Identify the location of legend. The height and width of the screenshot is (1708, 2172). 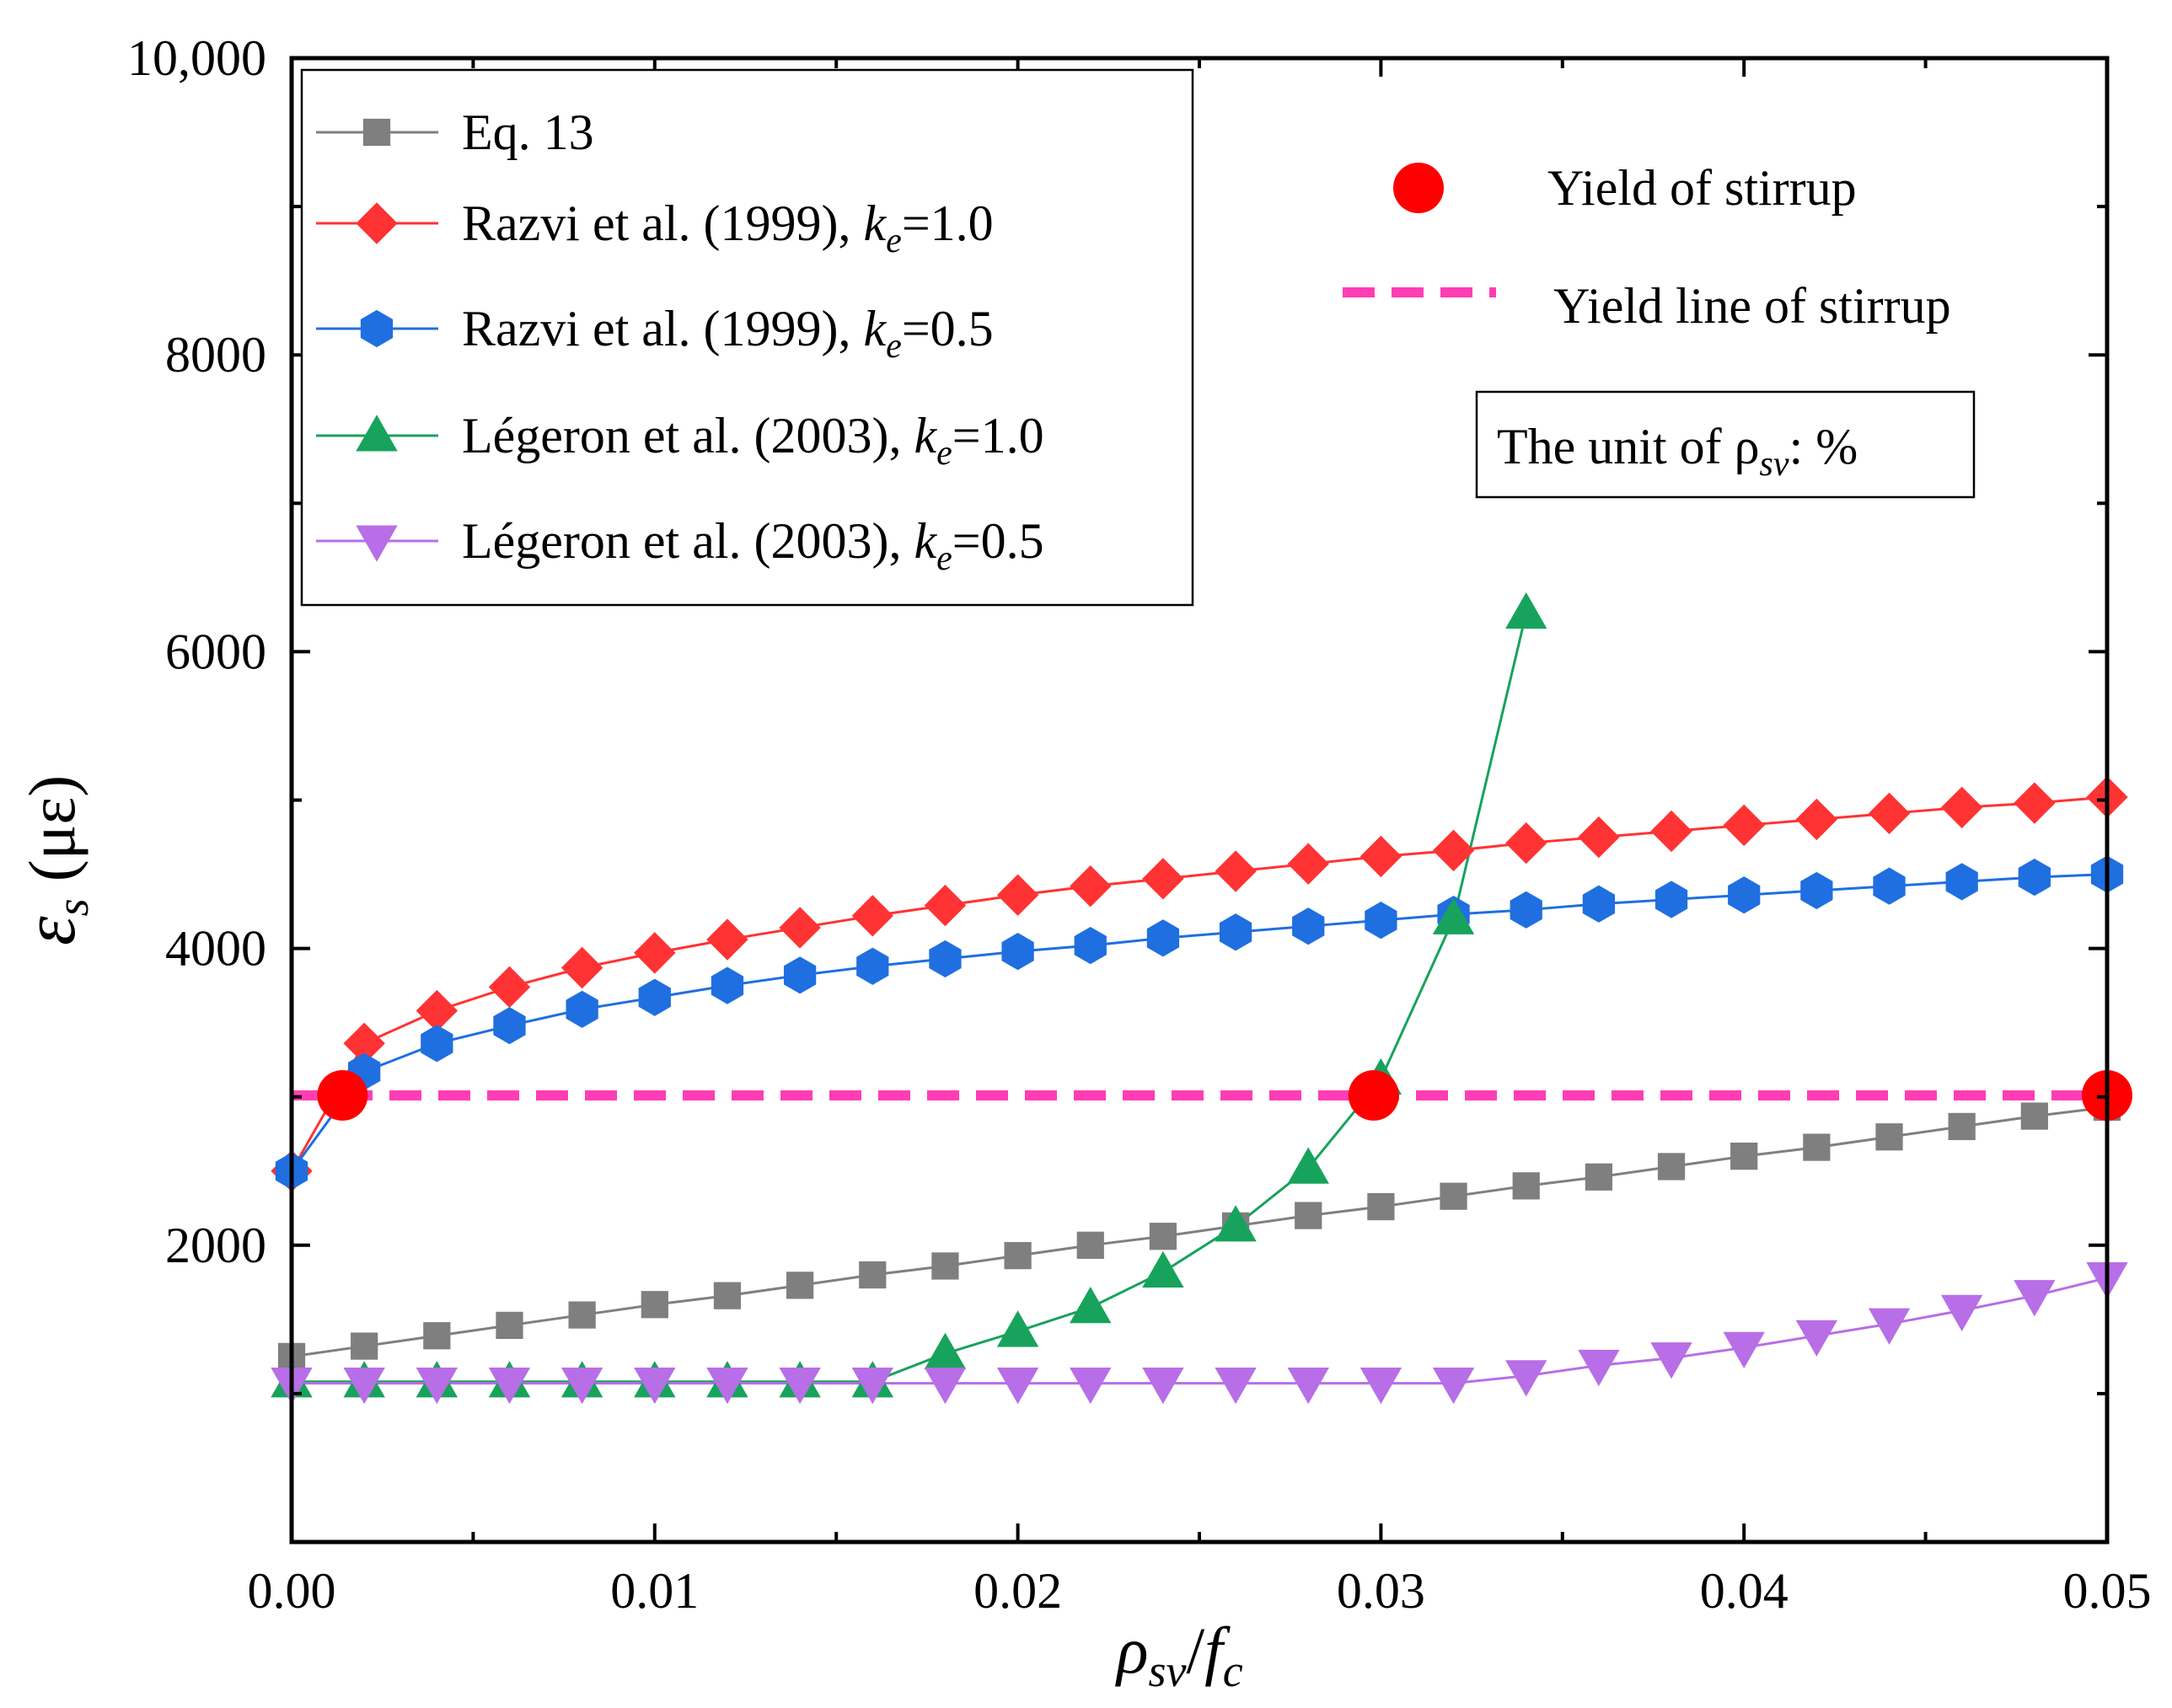
(377, 340).